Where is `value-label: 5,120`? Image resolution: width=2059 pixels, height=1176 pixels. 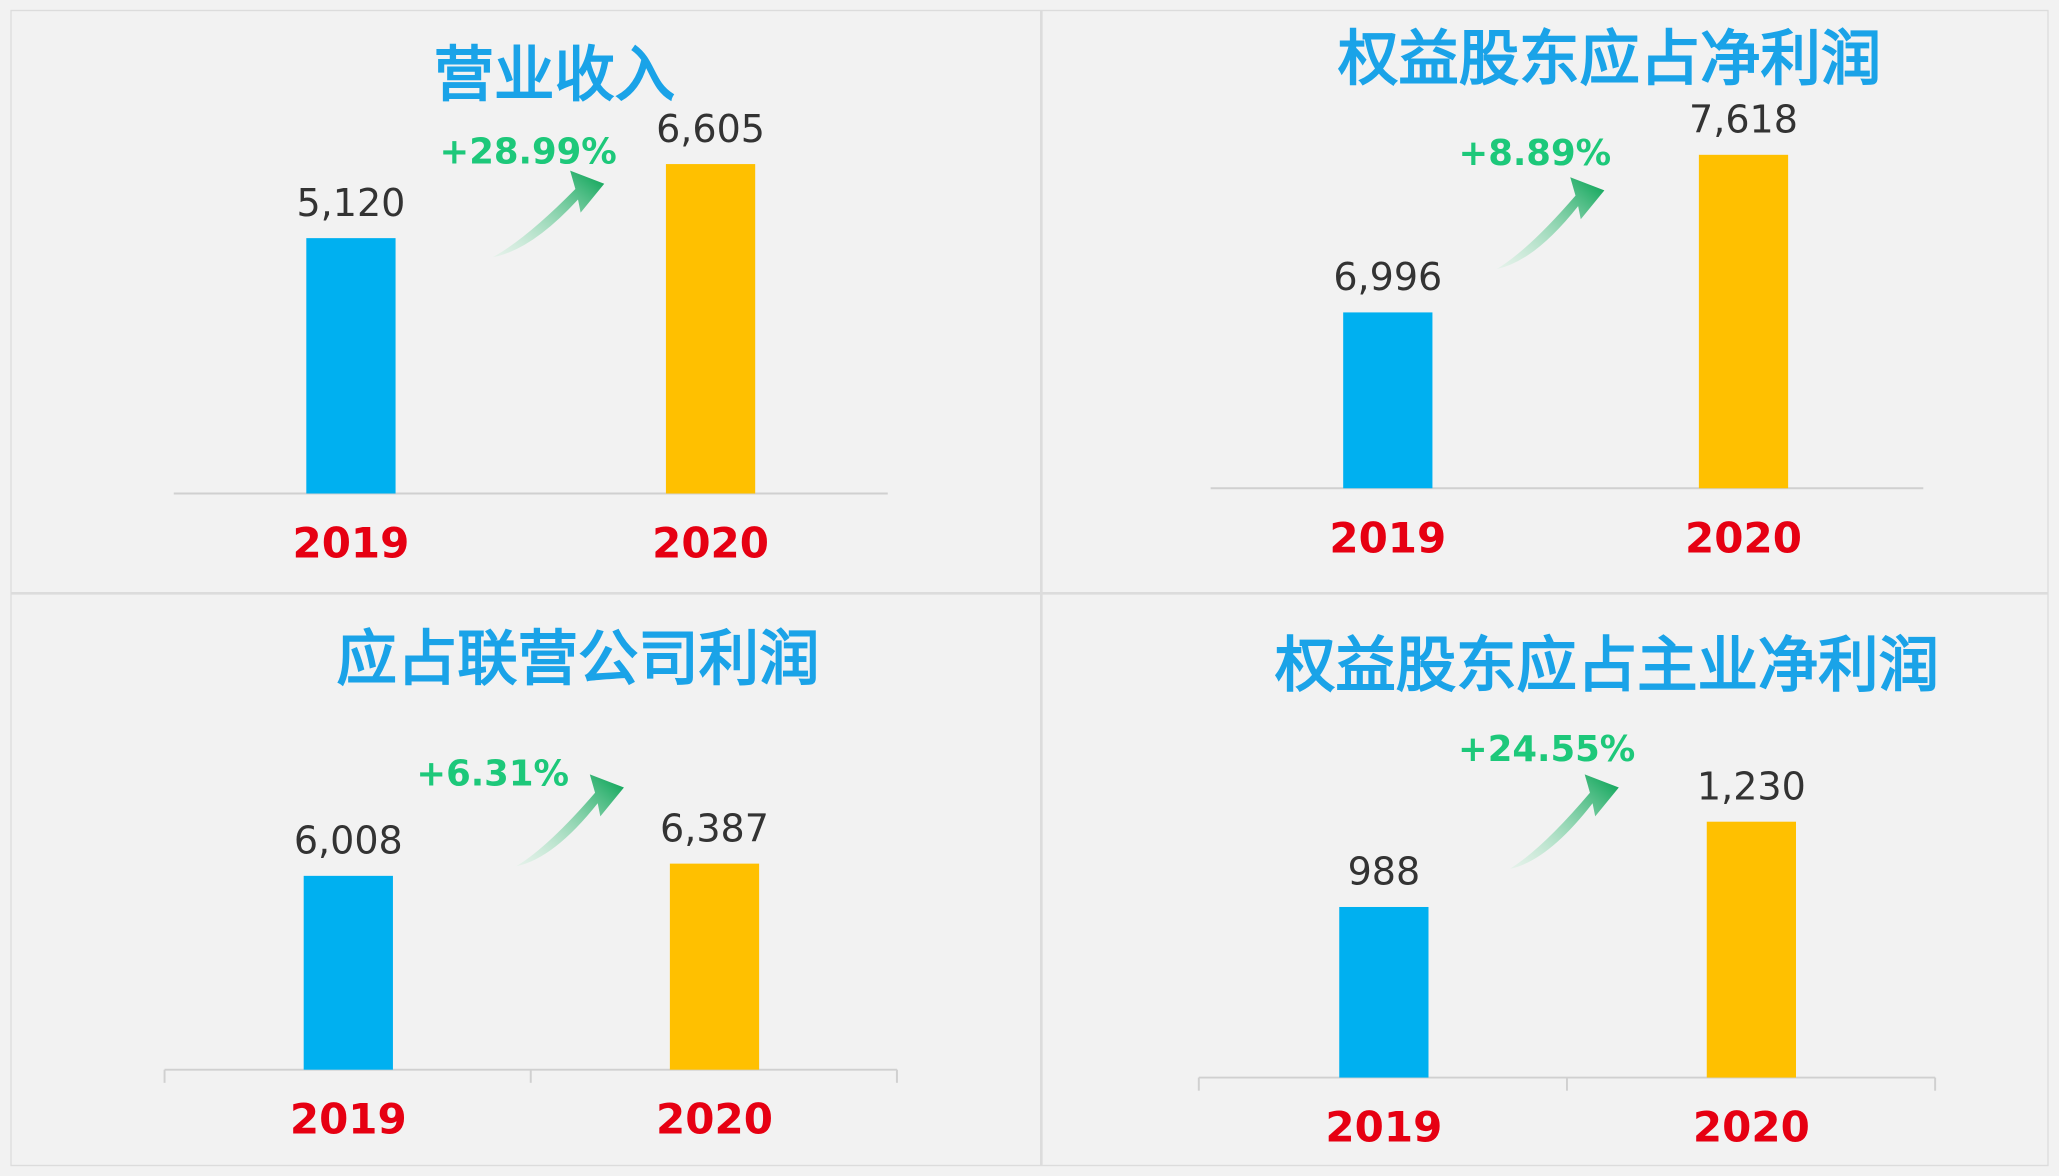 value-label: 5,120 is located at coordinates (350, 203).